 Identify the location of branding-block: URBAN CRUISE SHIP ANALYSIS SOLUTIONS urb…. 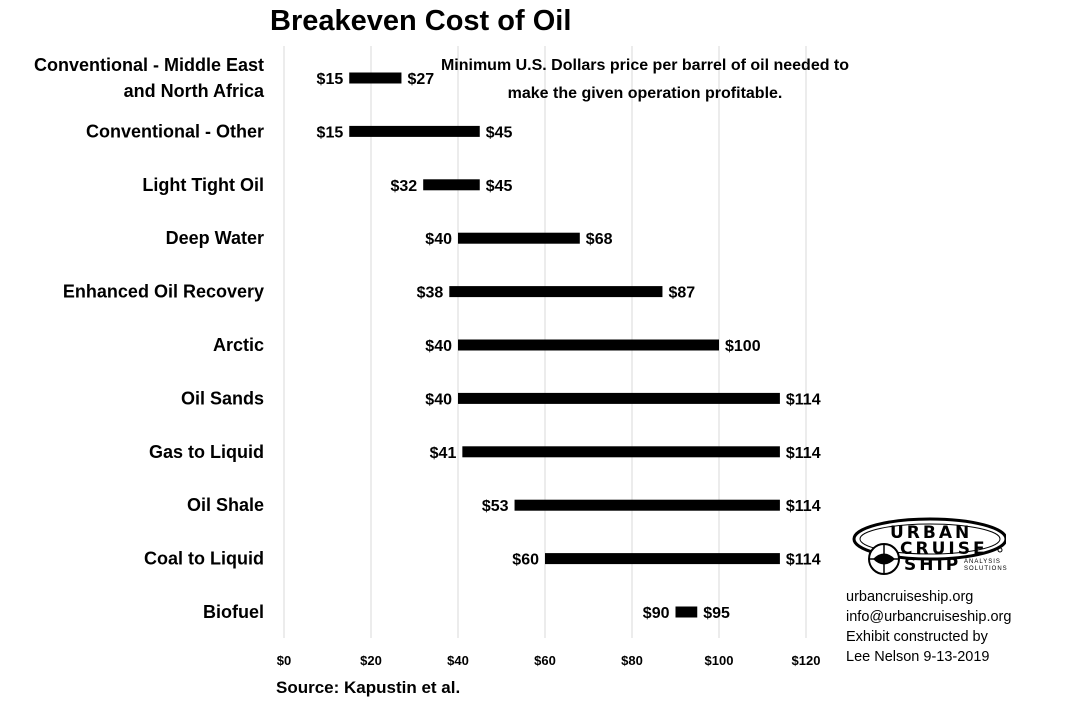
(951, 591).